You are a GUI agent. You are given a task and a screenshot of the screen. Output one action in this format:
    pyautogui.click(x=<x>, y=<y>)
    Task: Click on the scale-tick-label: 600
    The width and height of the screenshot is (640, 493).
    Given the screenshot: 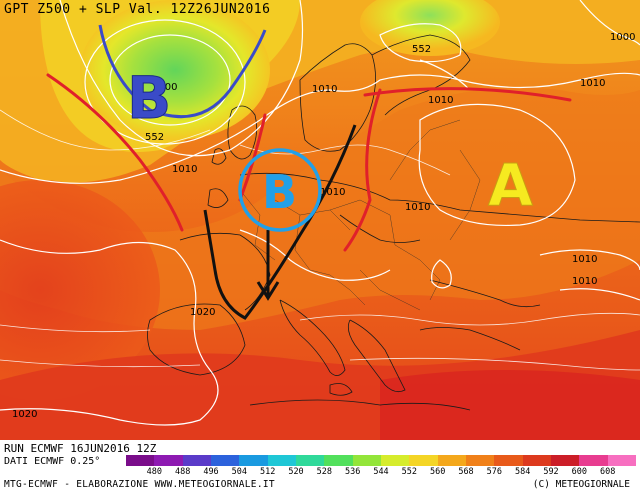 What is the action you would take?
    pyautogui.click(x=579, y=472)
    